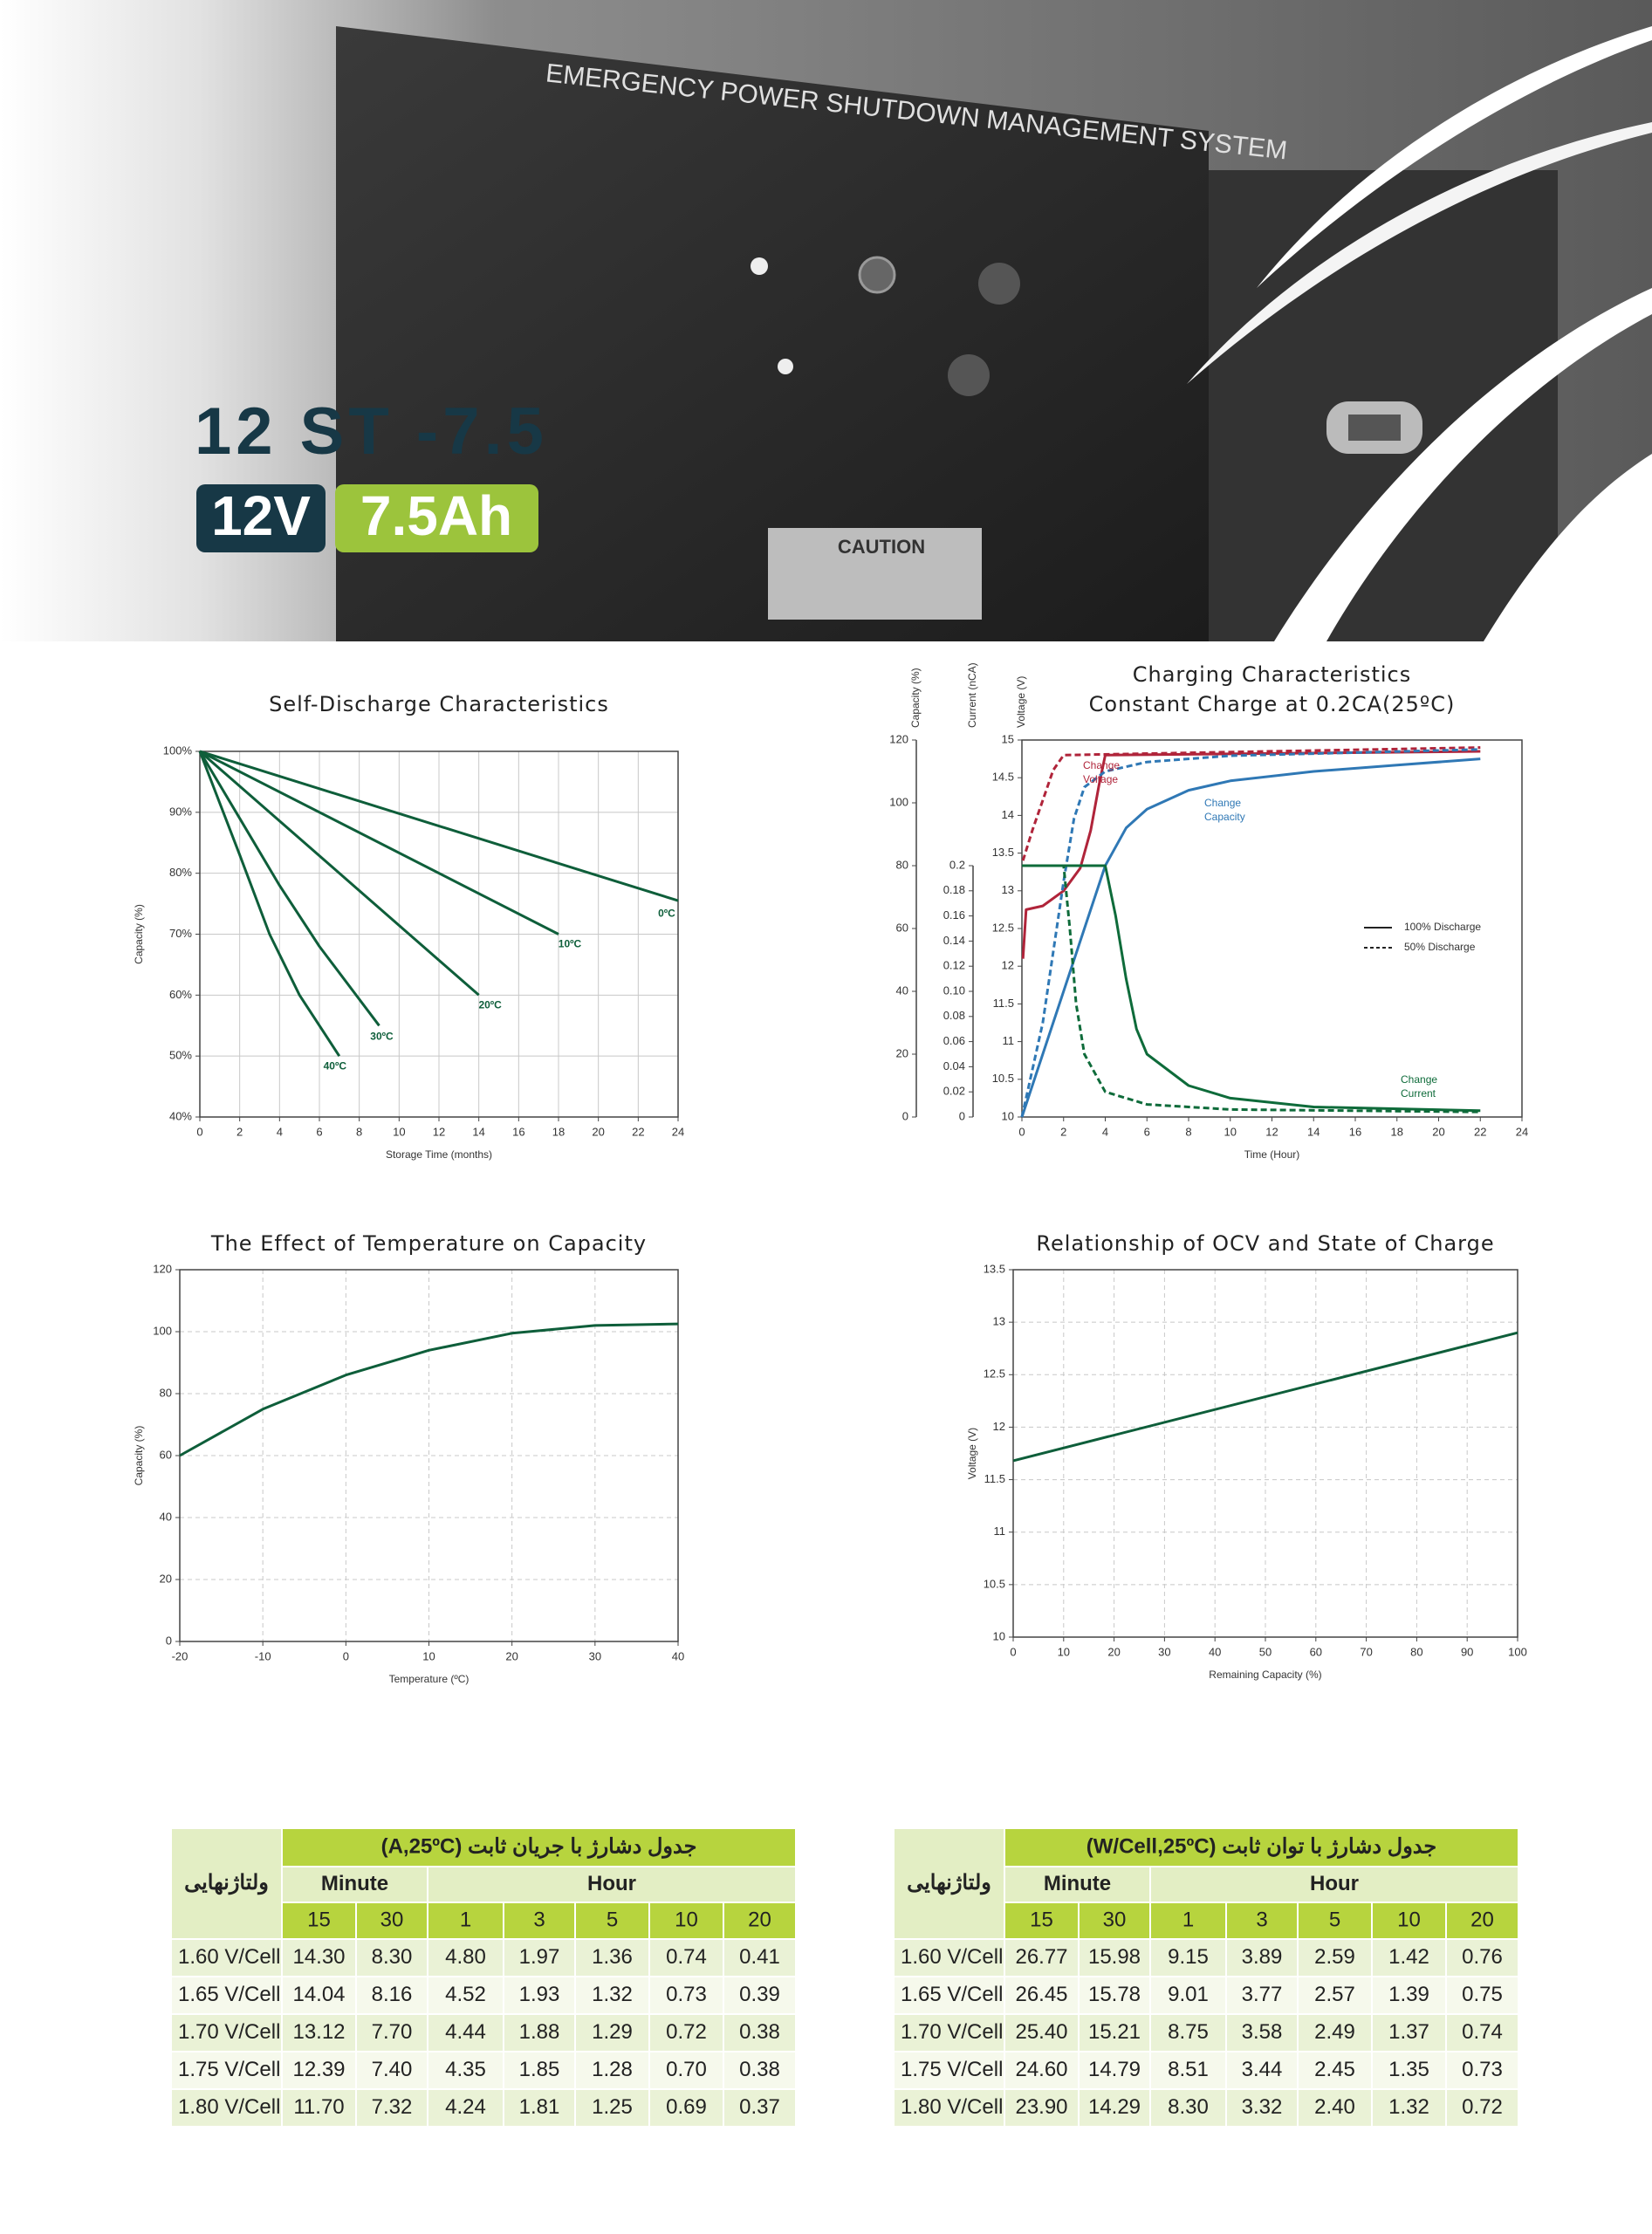  Describe the element at coordinates (954, 889) in the screenshot. I see `y-tick-label: 0.18` at that location.